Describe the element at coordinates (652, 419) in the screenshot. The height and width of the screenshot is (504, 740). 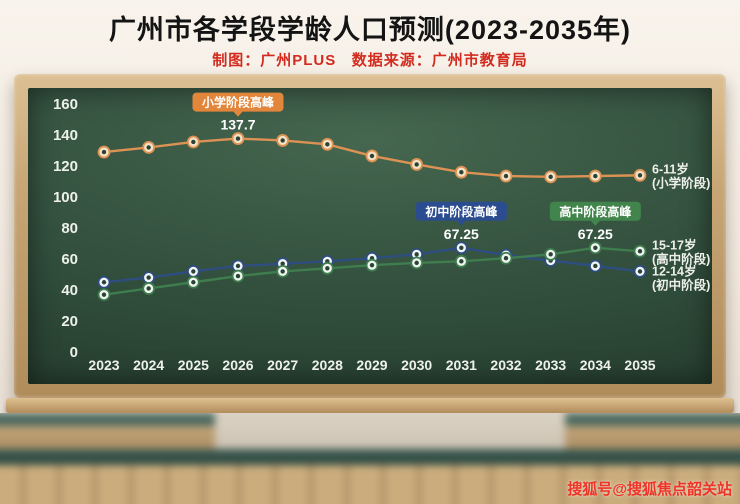
I see `desk-right-top` at that location.